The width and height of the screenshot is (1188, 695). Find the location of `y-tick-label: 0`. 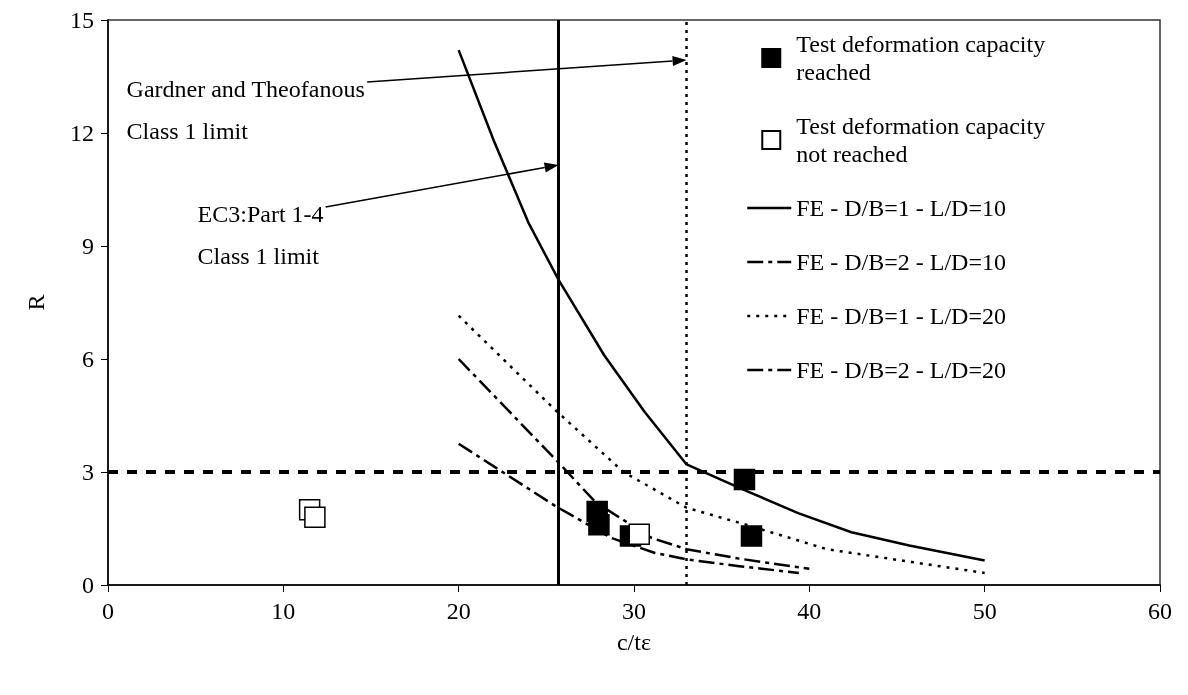

y-tick-label: 0 is located at coordinates (88, 585).